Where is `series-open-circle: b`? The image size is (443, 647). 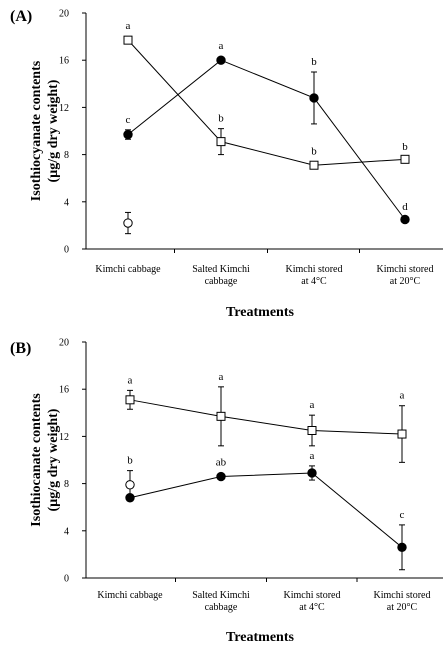
series-open-circle: b is located at coordinates (130, 477).